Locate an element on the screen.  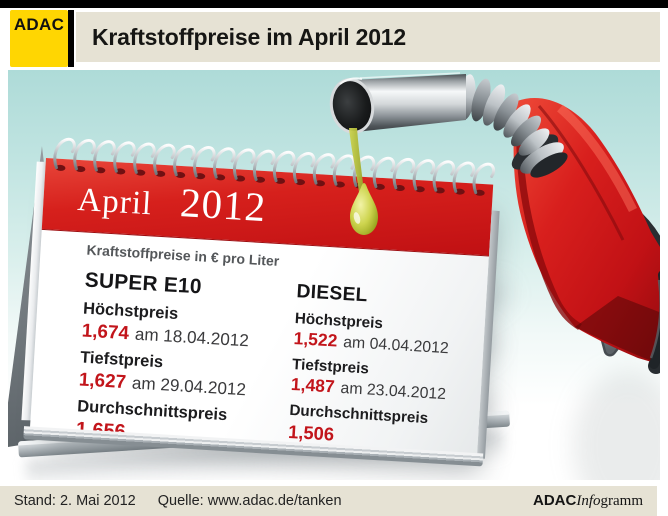
low-price-value: 1,627 is located at coordinates (102, 380).